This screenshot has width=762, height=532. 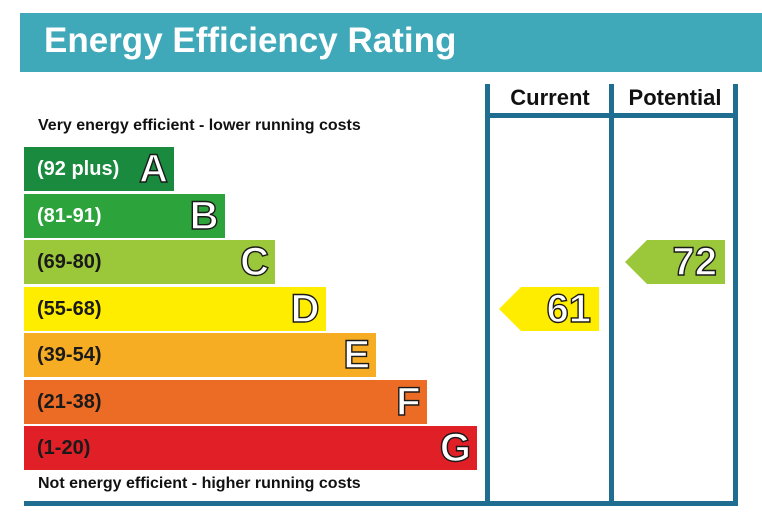 I want to click on band-letter: D, so click(x=305, y=308).